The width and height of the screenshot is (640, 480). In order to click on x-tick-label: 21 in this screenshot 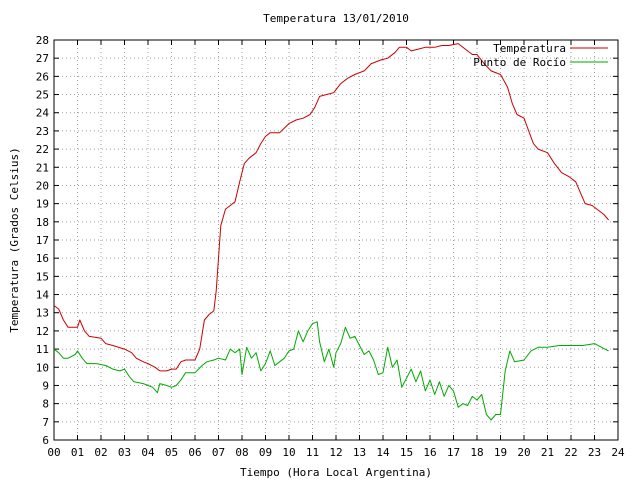, I will do `click(547, 452)`.